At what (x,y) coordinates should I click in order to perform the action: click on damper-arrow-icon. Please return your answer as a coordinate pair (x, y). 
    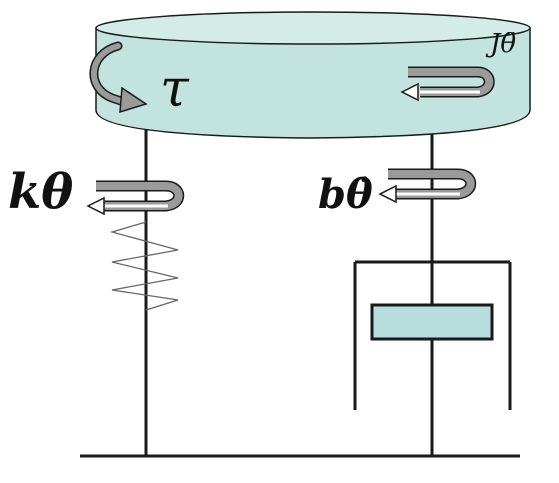
    Looking at the image, I should click on (427, 186).